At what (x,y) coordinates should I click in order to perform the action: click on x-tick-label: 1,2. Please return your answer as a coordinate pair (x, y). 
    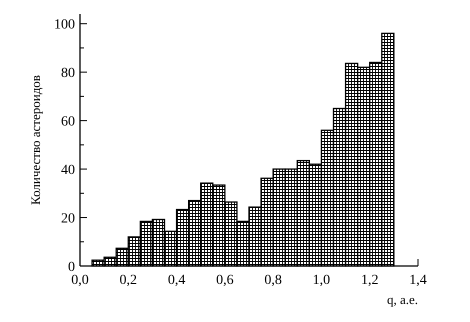
    Looking at the image, I should click on (369, 280).